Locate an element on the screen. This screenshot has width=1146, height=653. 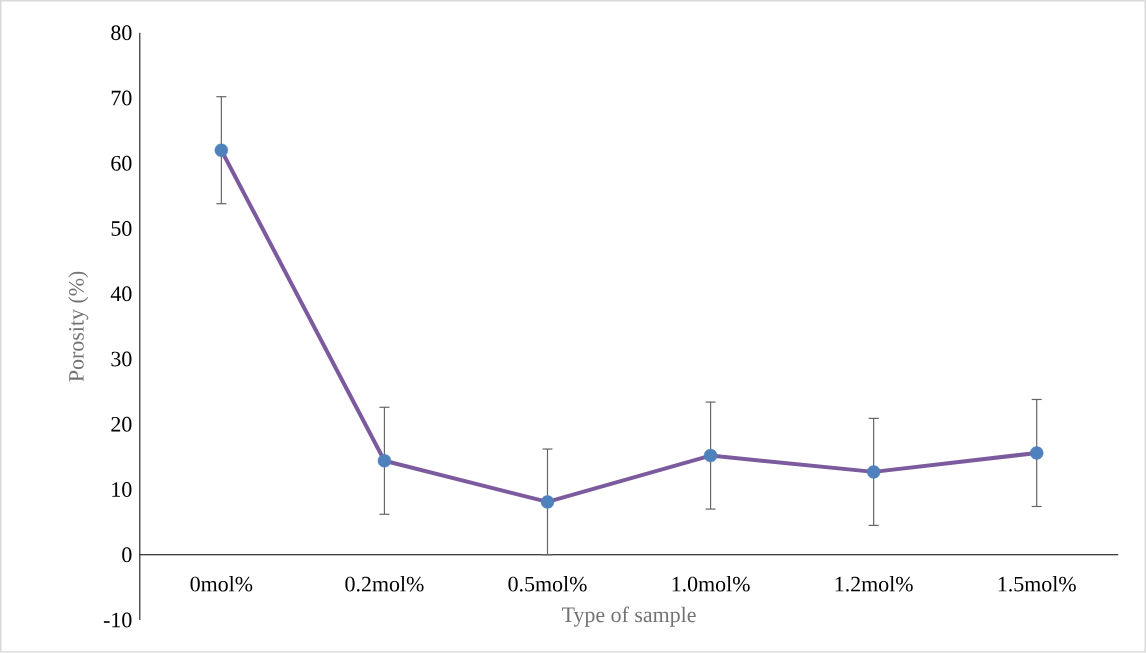
y-tick-label: -10 is located at coordinates (117, 620).